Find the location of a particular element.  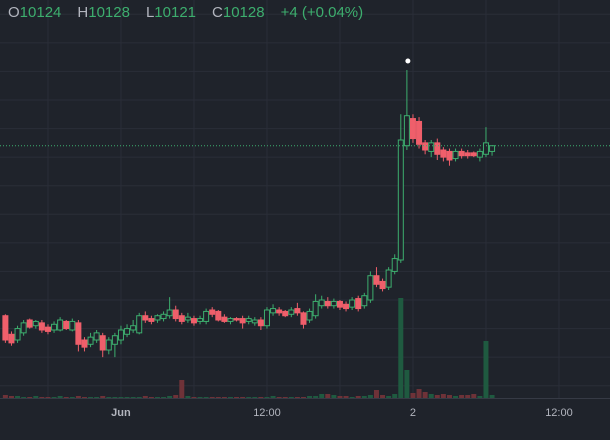

legend-key: C is located at coordinates (217, 12).